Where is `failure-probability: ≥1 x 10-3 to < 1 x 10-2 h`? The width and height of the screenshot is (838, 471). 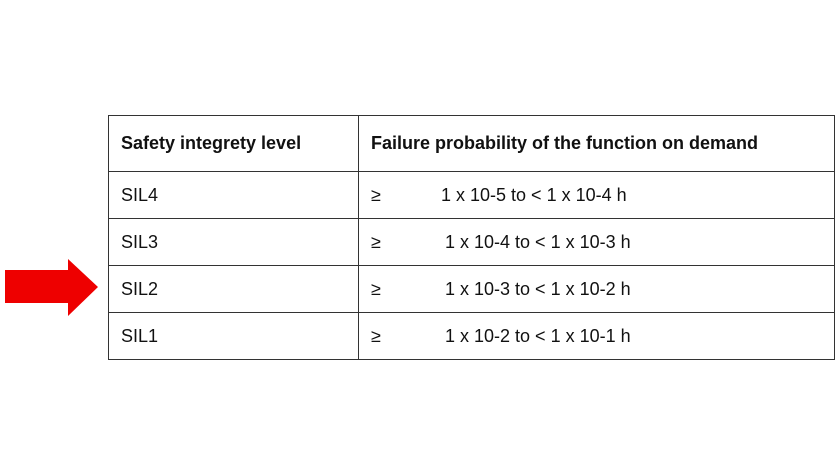 failure-probability: ≥1 x 10-3 to < 1 x 10-2 h is located at coordinates (596, 289).